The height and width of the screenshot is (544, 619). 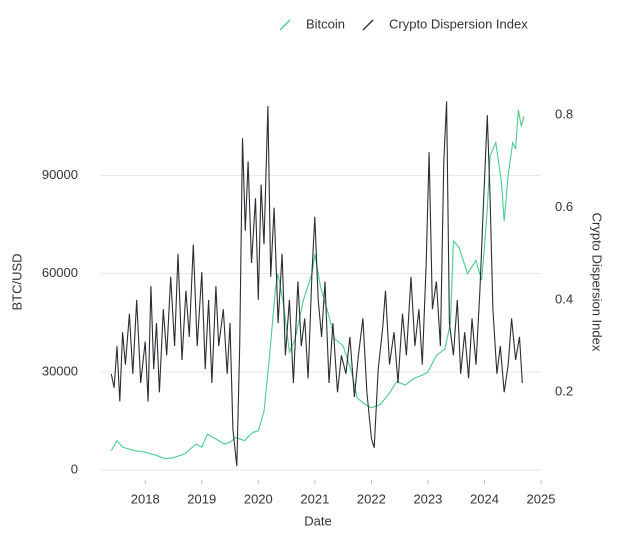 I want to click on y-axis-label: BTC/USD, so click(x=16, y=281).